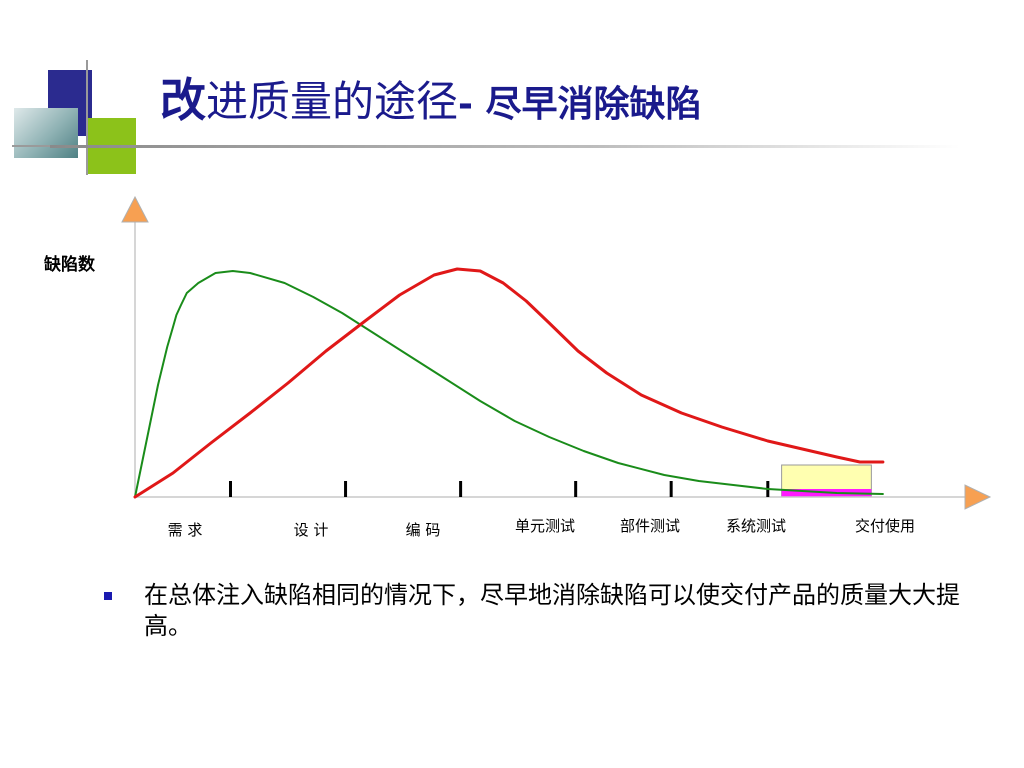  Describe the element at coordinates (108, 596) in the screenshot. I see `bullet-square-icon` at that location.